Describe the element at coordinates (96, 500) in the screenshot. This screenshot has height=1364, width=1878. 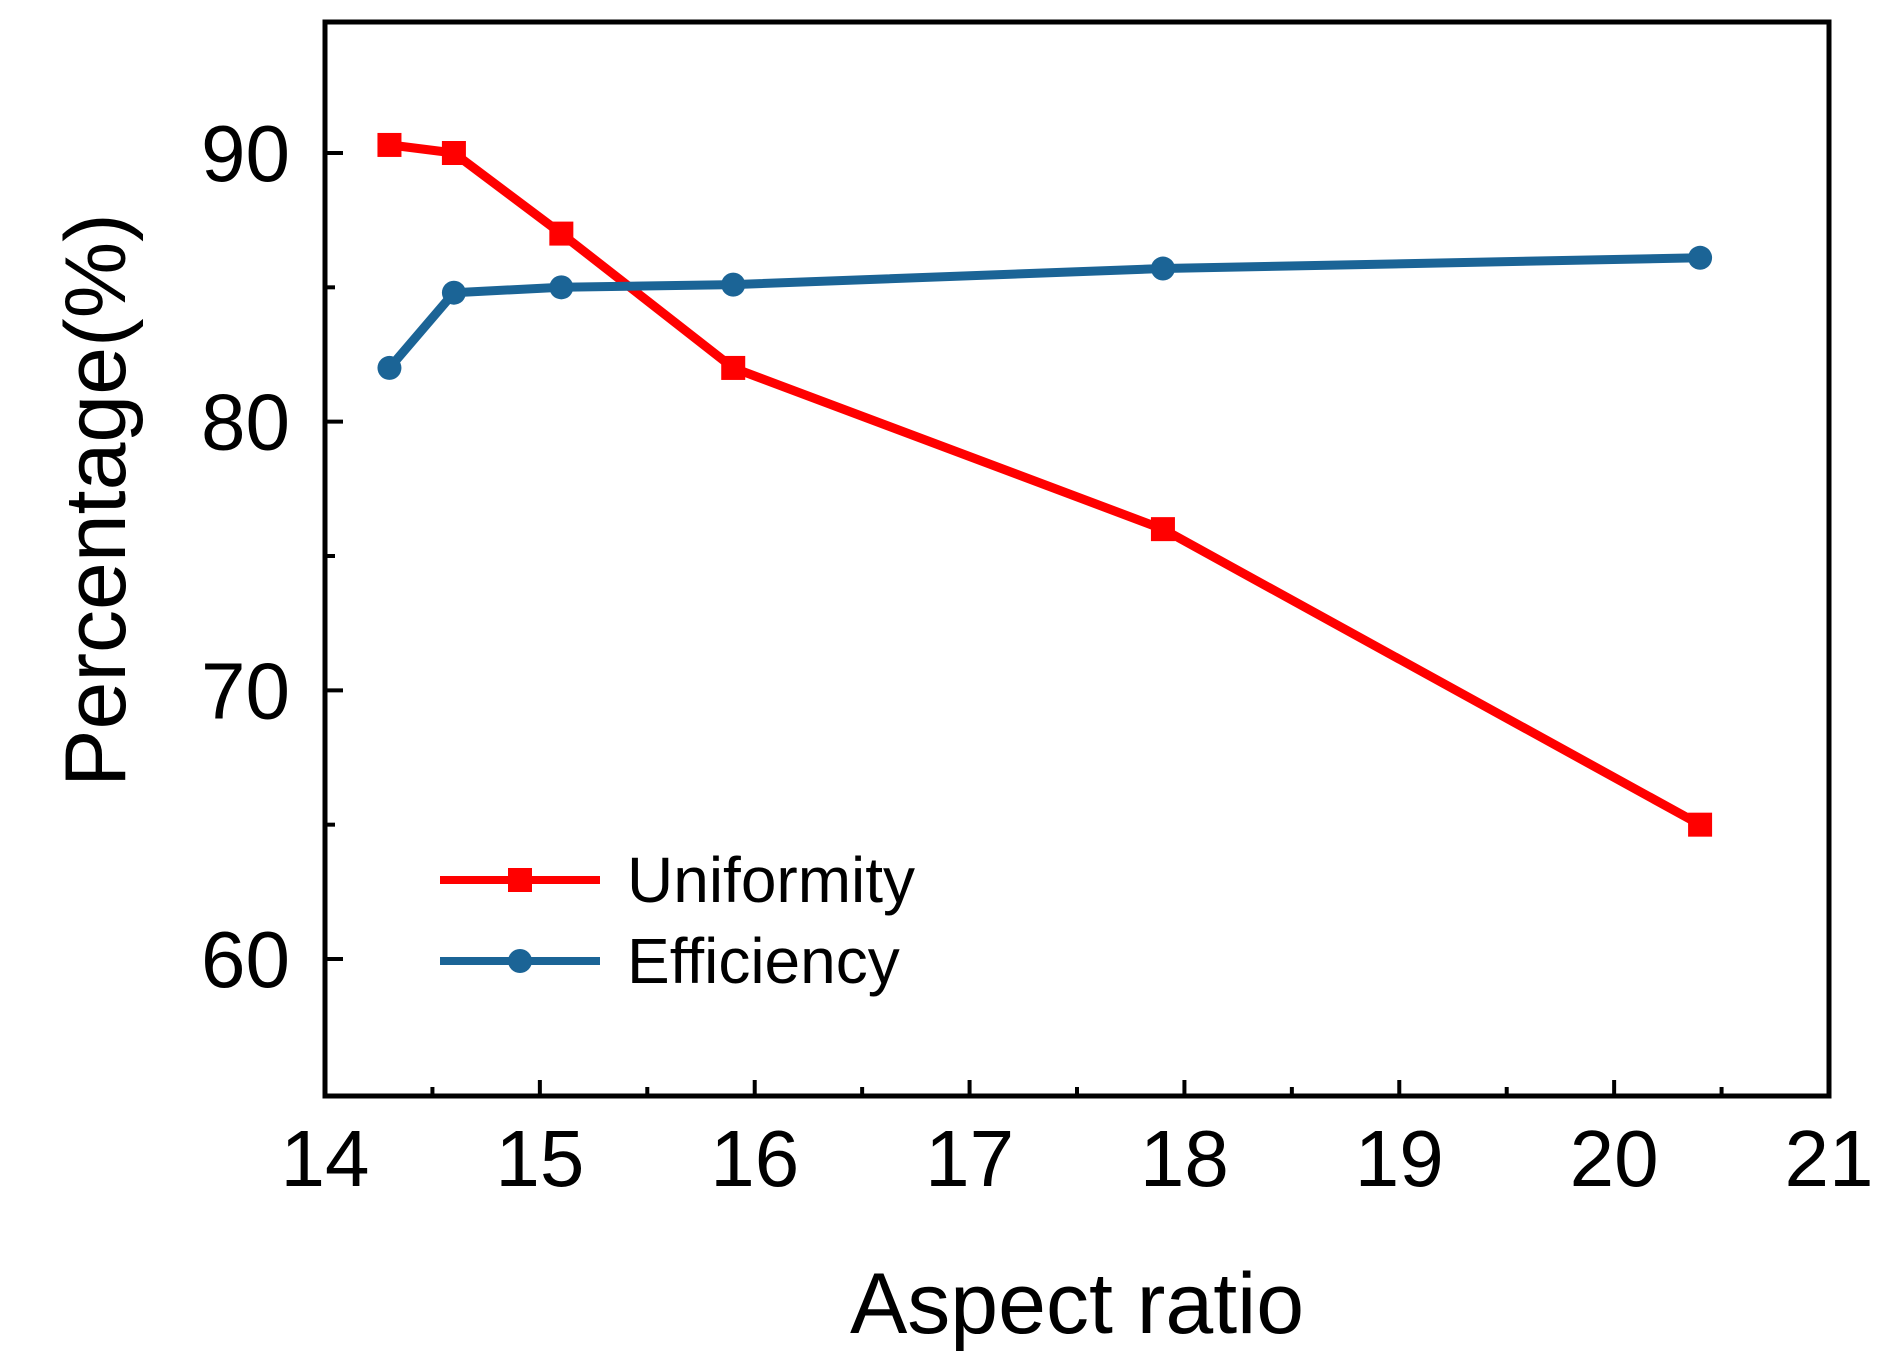
I see `y-axis-label: Percentage(%)` at that location.